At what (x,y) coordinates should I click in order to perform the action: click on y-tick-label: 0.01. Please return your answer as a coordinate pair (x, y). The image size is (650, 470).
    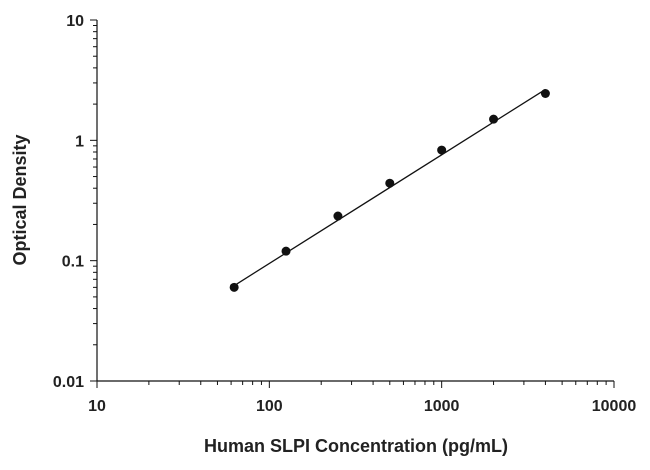
    Looking at the image, I should click on (68, 382).